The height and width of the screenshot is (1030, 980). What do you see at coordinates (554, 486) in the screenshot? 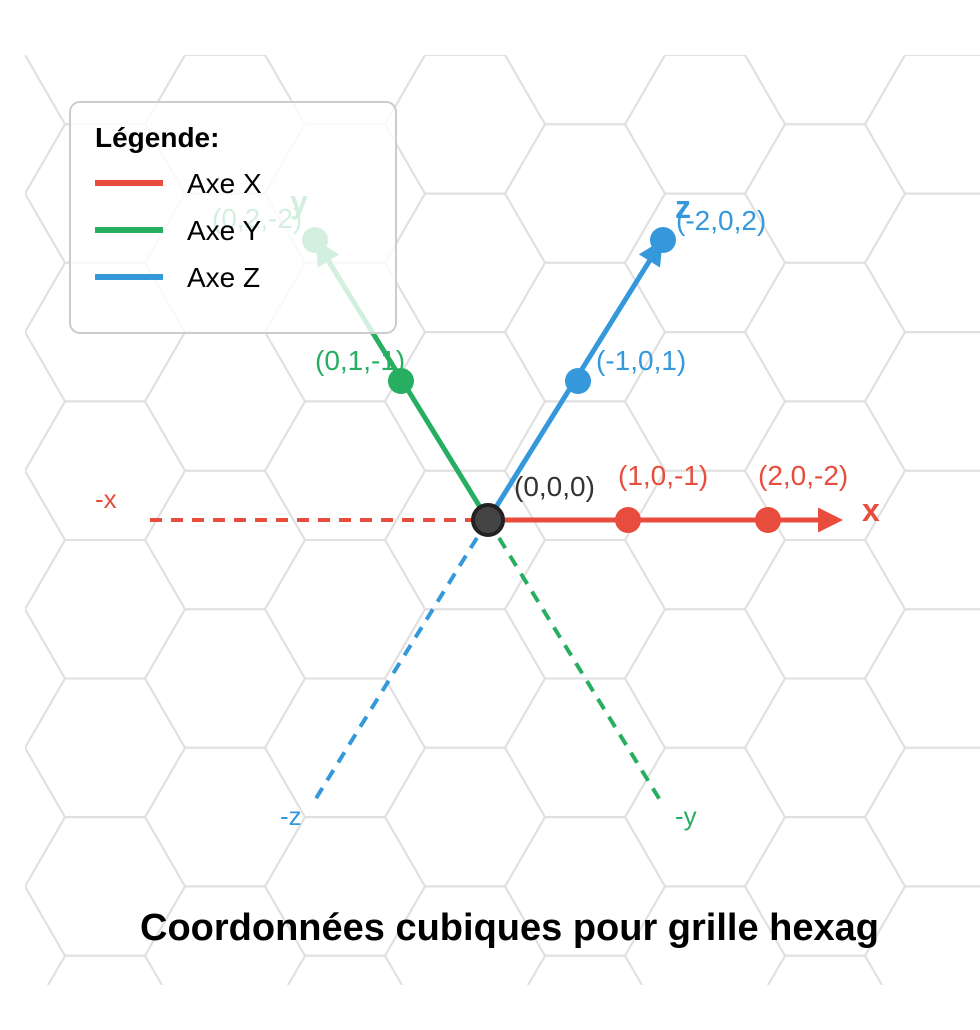
I see `point-label: (0,0,0)` at bounding box center [554, 486].